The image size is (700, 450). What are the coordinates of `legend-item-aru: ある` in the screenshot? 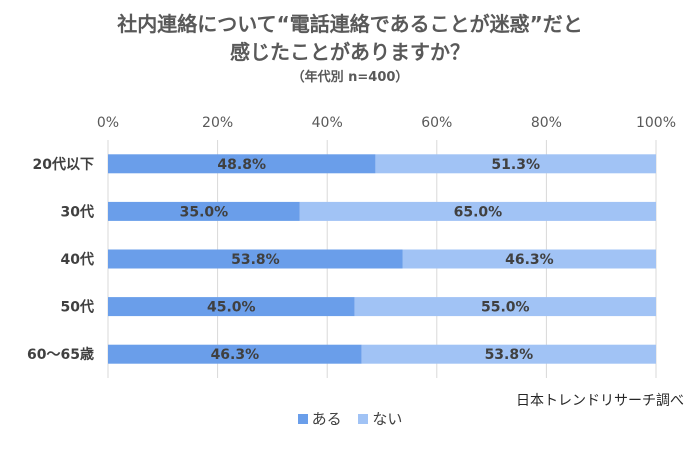 It's located at (319, 418).